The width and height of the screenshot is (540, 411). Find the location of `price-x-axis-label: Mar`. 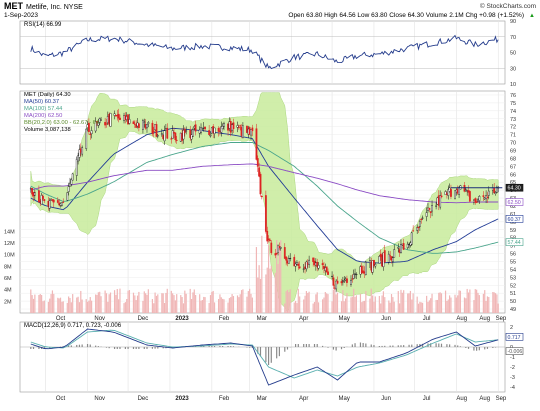

price-x-axis-label: Mar is located at coordinates (262, 319).